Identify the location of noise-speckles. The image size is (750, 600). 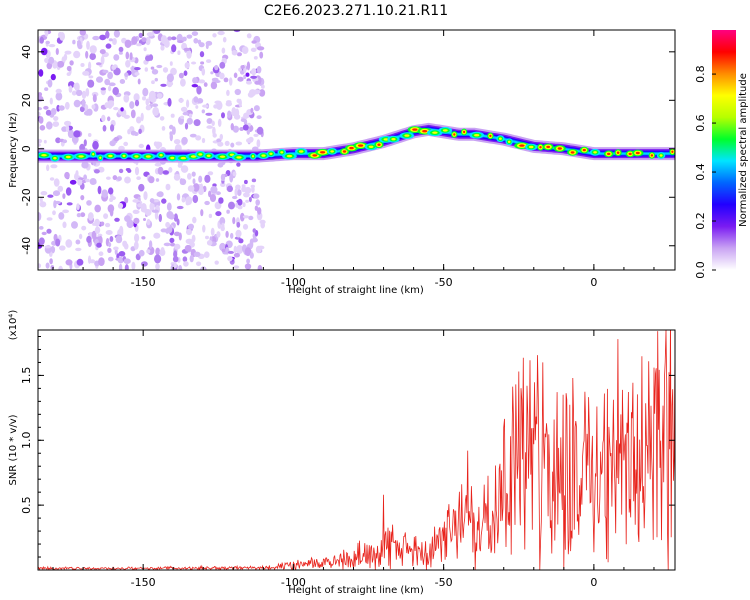
(152, 150).